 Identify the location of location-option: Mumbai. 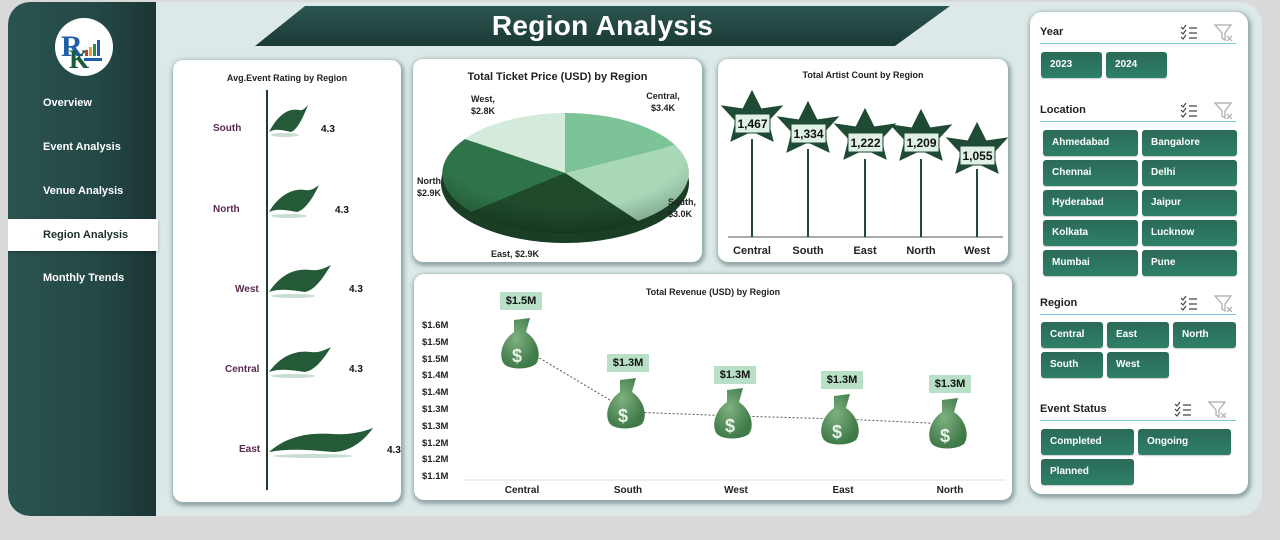
(1090, 263).